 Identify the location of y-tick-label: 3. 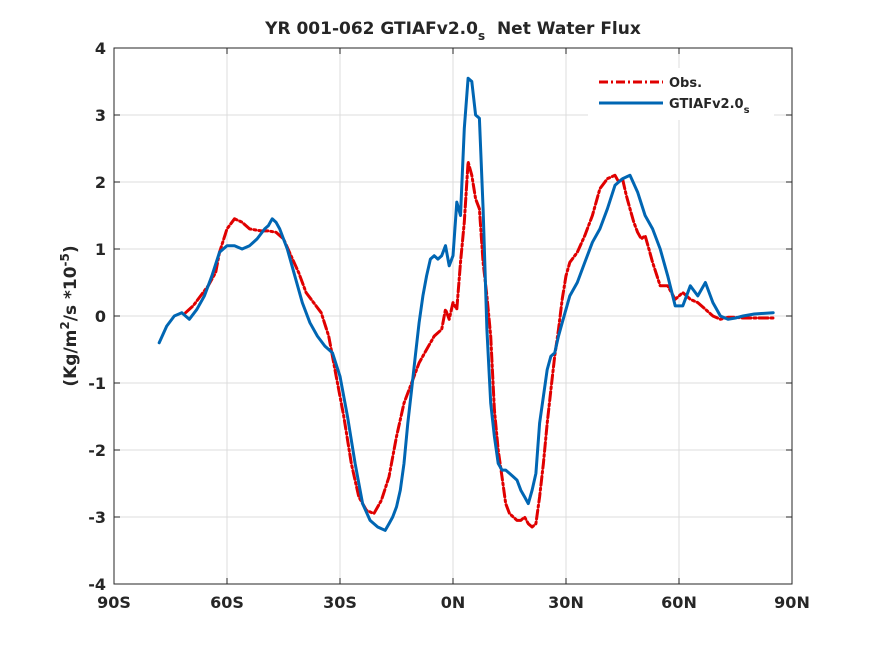
(100, 115).